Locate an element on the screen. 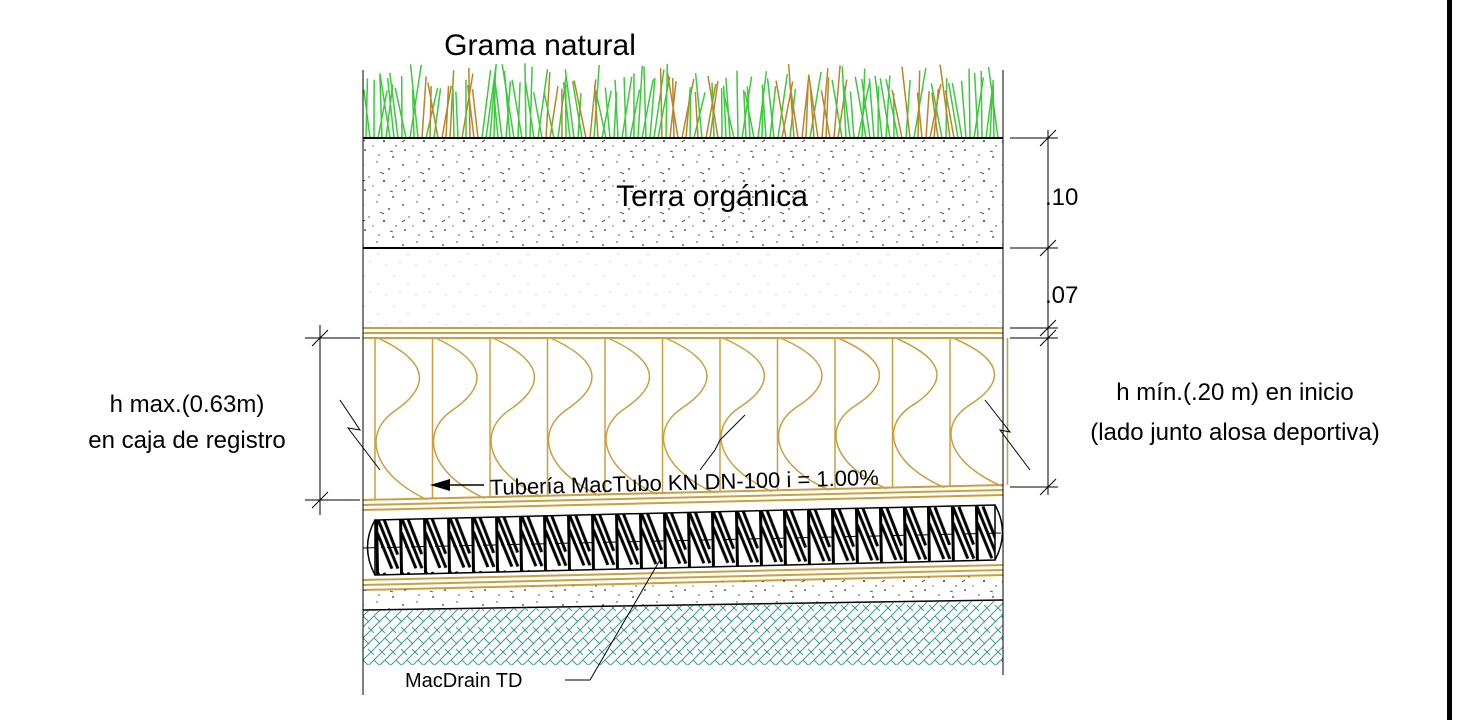  geotextile is located at coordinates (683, 333).